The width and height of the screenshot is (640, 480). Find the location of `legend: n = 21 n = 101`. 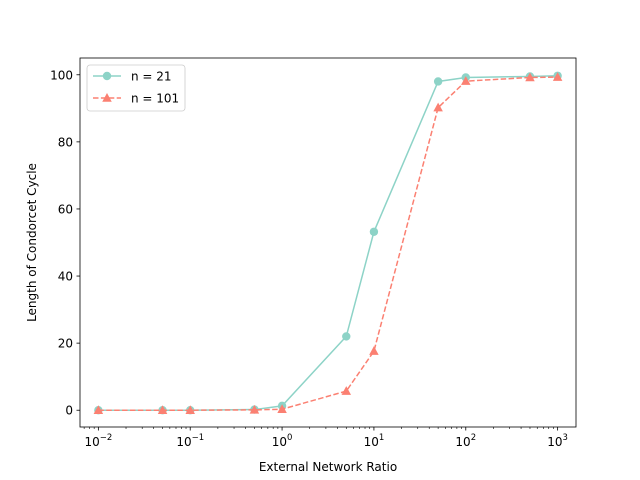

legend: n = 21 n = 101 is located at coordinates (136, 88).